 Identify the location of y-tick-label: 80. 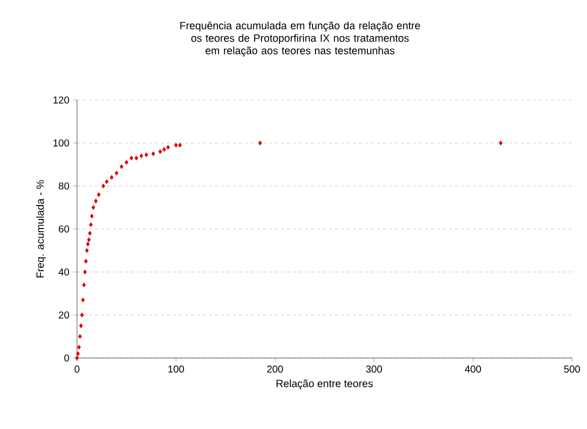
(64, 186).